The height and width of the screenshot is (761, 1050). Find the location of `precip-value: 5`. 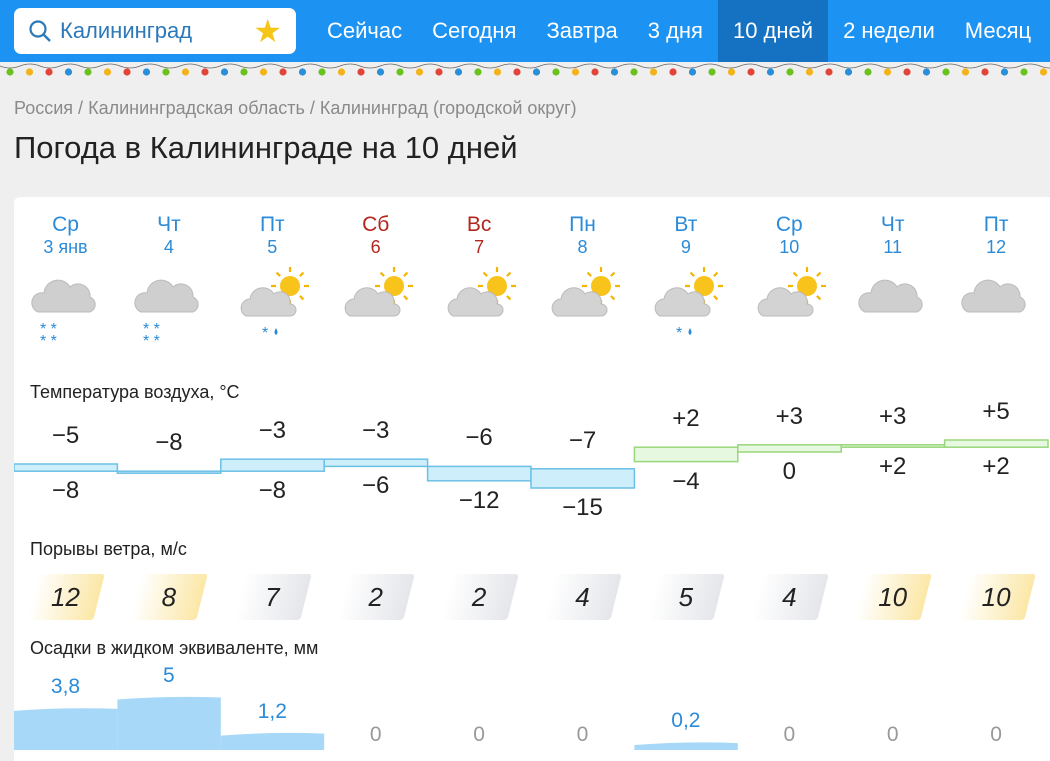

precip-value: 5 is located at coordinates (169, 675).